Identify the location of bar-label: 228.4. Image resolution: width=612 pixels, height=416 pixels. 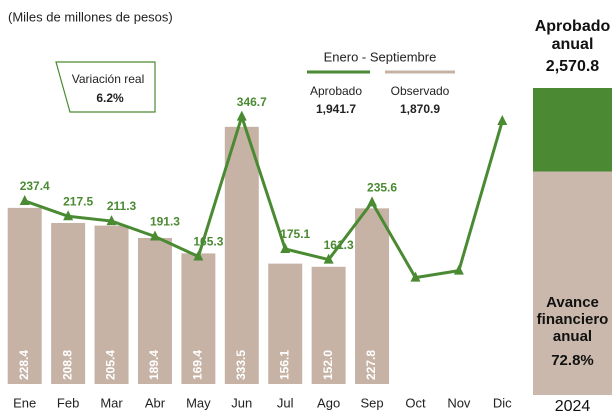
(24, 365).